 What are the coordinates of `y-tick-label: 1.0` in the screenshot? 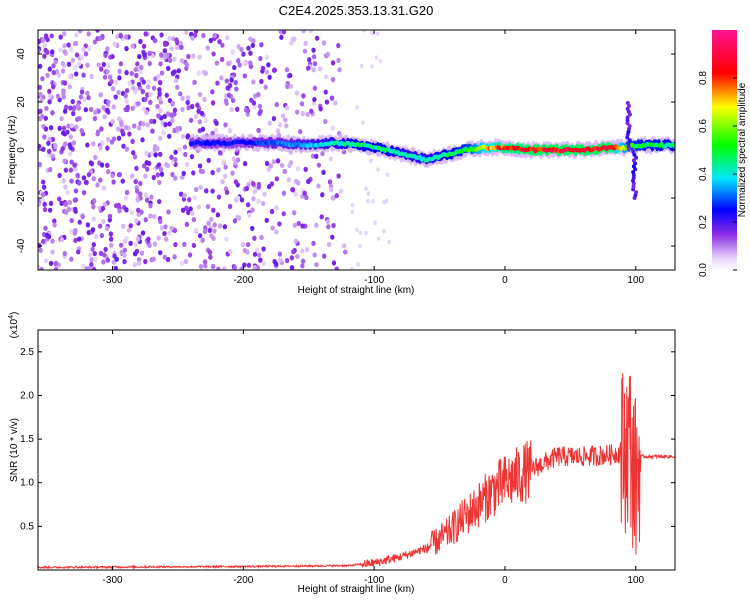 It's located at (27, 483).